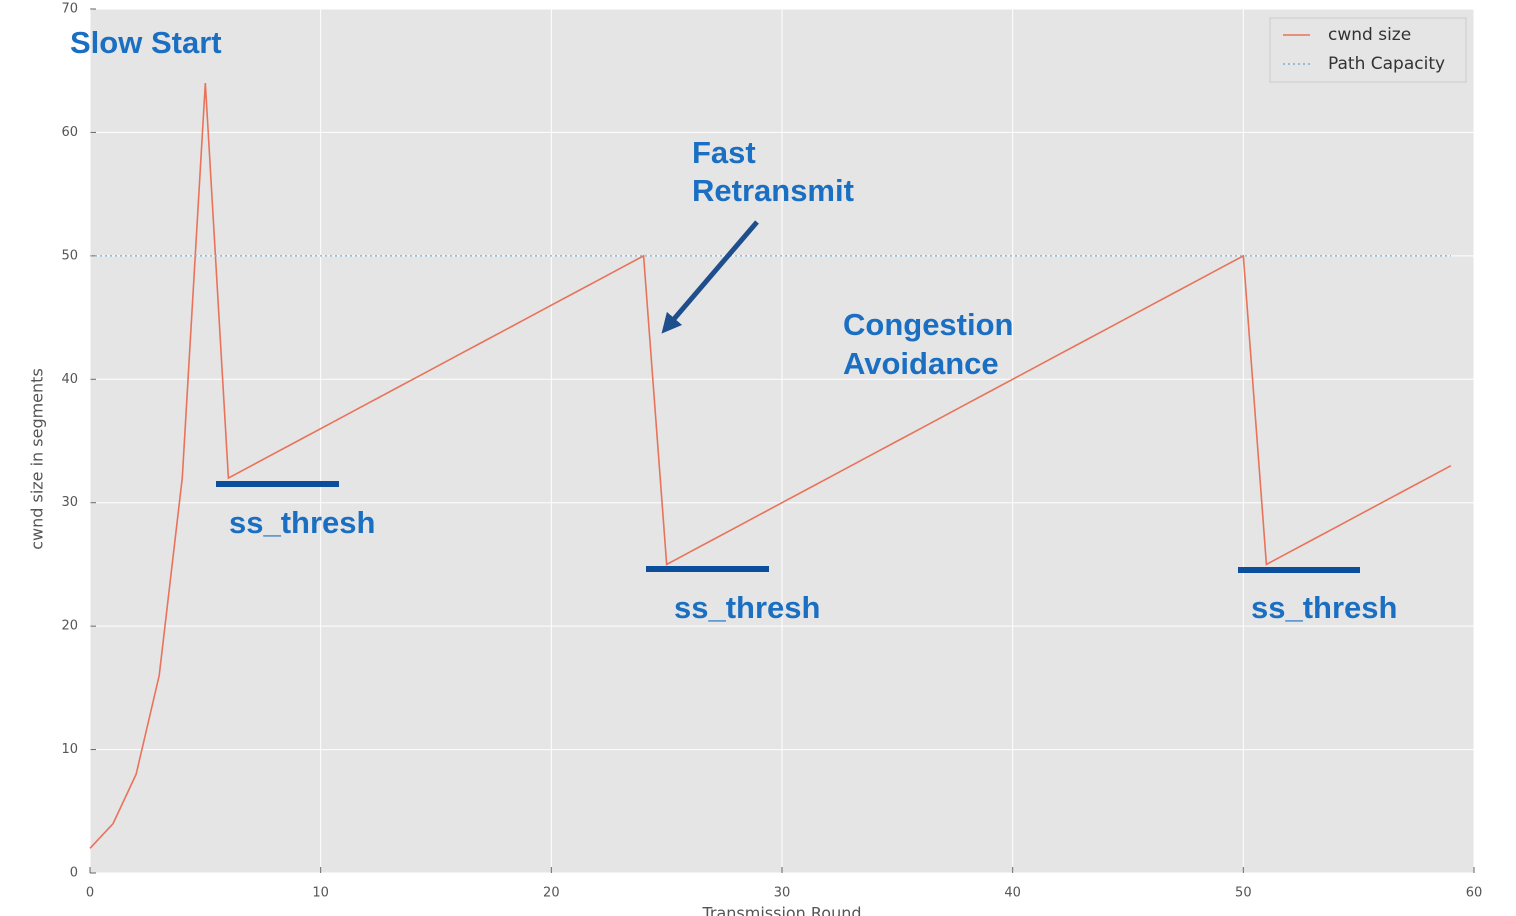  I want to click on x-tick-label: 60, so click(1474, 893).